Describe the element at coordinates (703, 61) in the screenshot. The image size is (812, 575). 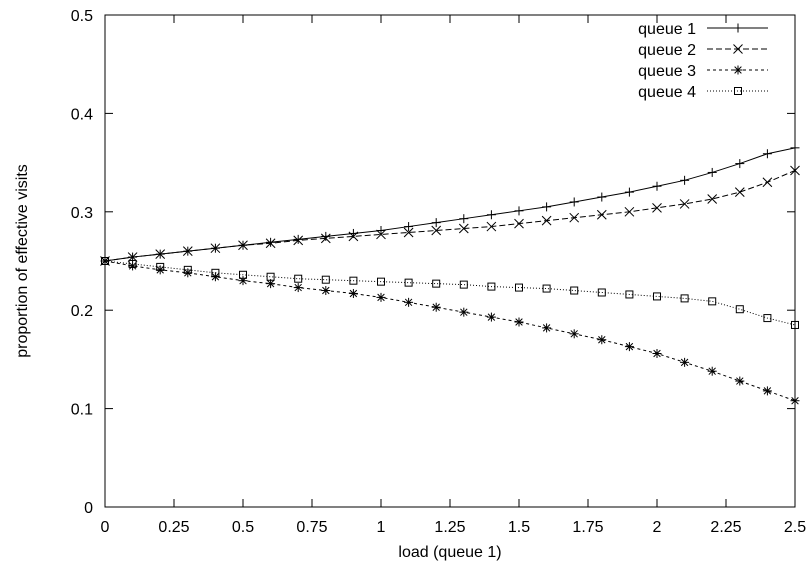
I see `legend: queue 1 queue 2 queue 3 queue 4` at that location.